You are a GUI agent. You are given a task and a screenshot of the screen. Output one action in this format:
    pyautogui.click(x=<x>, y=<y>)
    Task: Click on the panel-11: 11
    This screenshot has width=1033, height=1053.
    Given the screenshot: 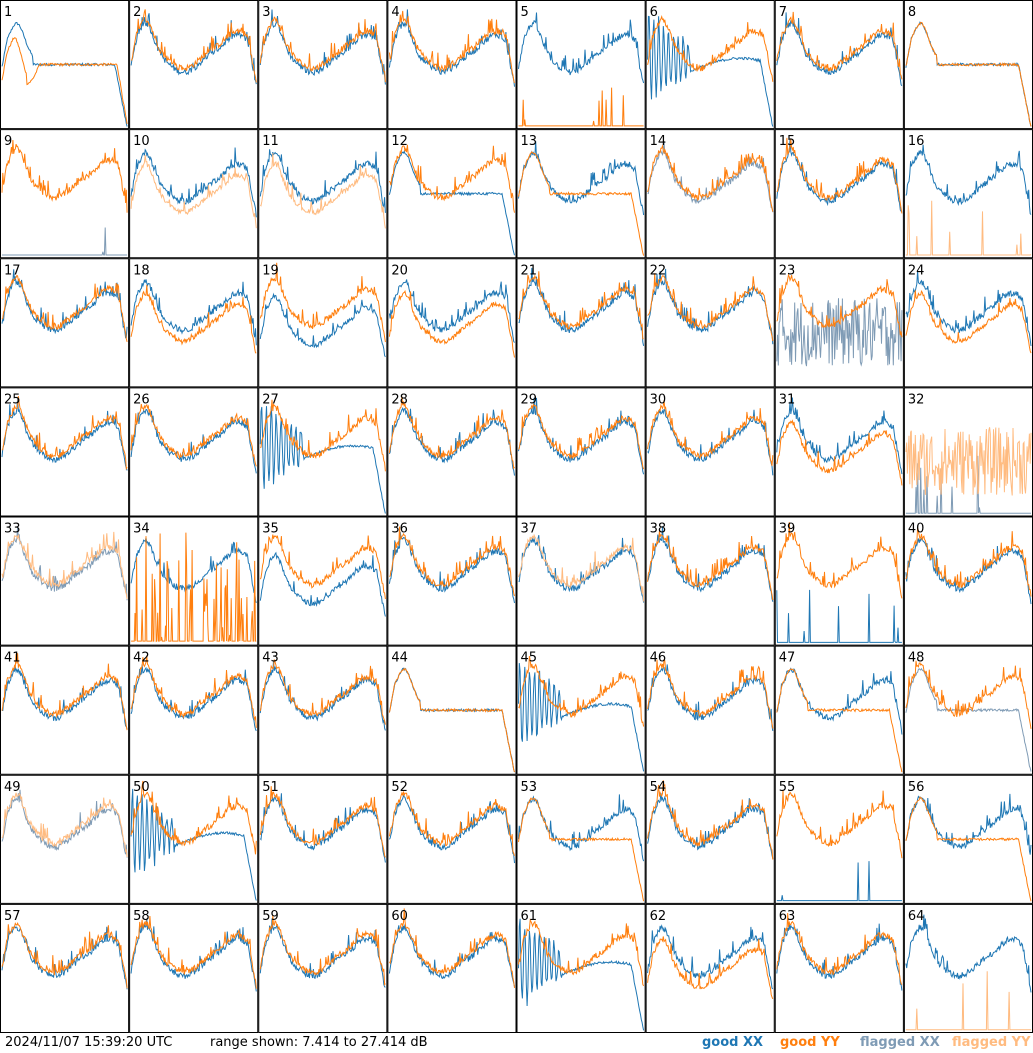 What is the action you would take?
    pyautogui.click(x=323, y=194)
    